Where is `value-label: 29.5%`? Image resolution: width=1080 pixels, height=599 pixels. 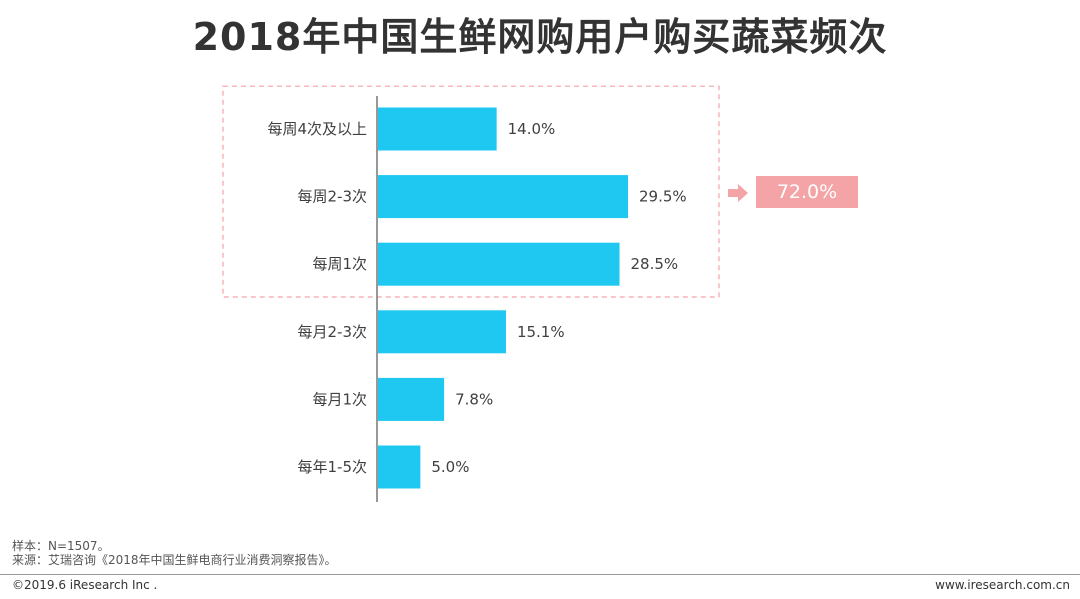 value-label: 29.5% is located at coordinates (663, 197).